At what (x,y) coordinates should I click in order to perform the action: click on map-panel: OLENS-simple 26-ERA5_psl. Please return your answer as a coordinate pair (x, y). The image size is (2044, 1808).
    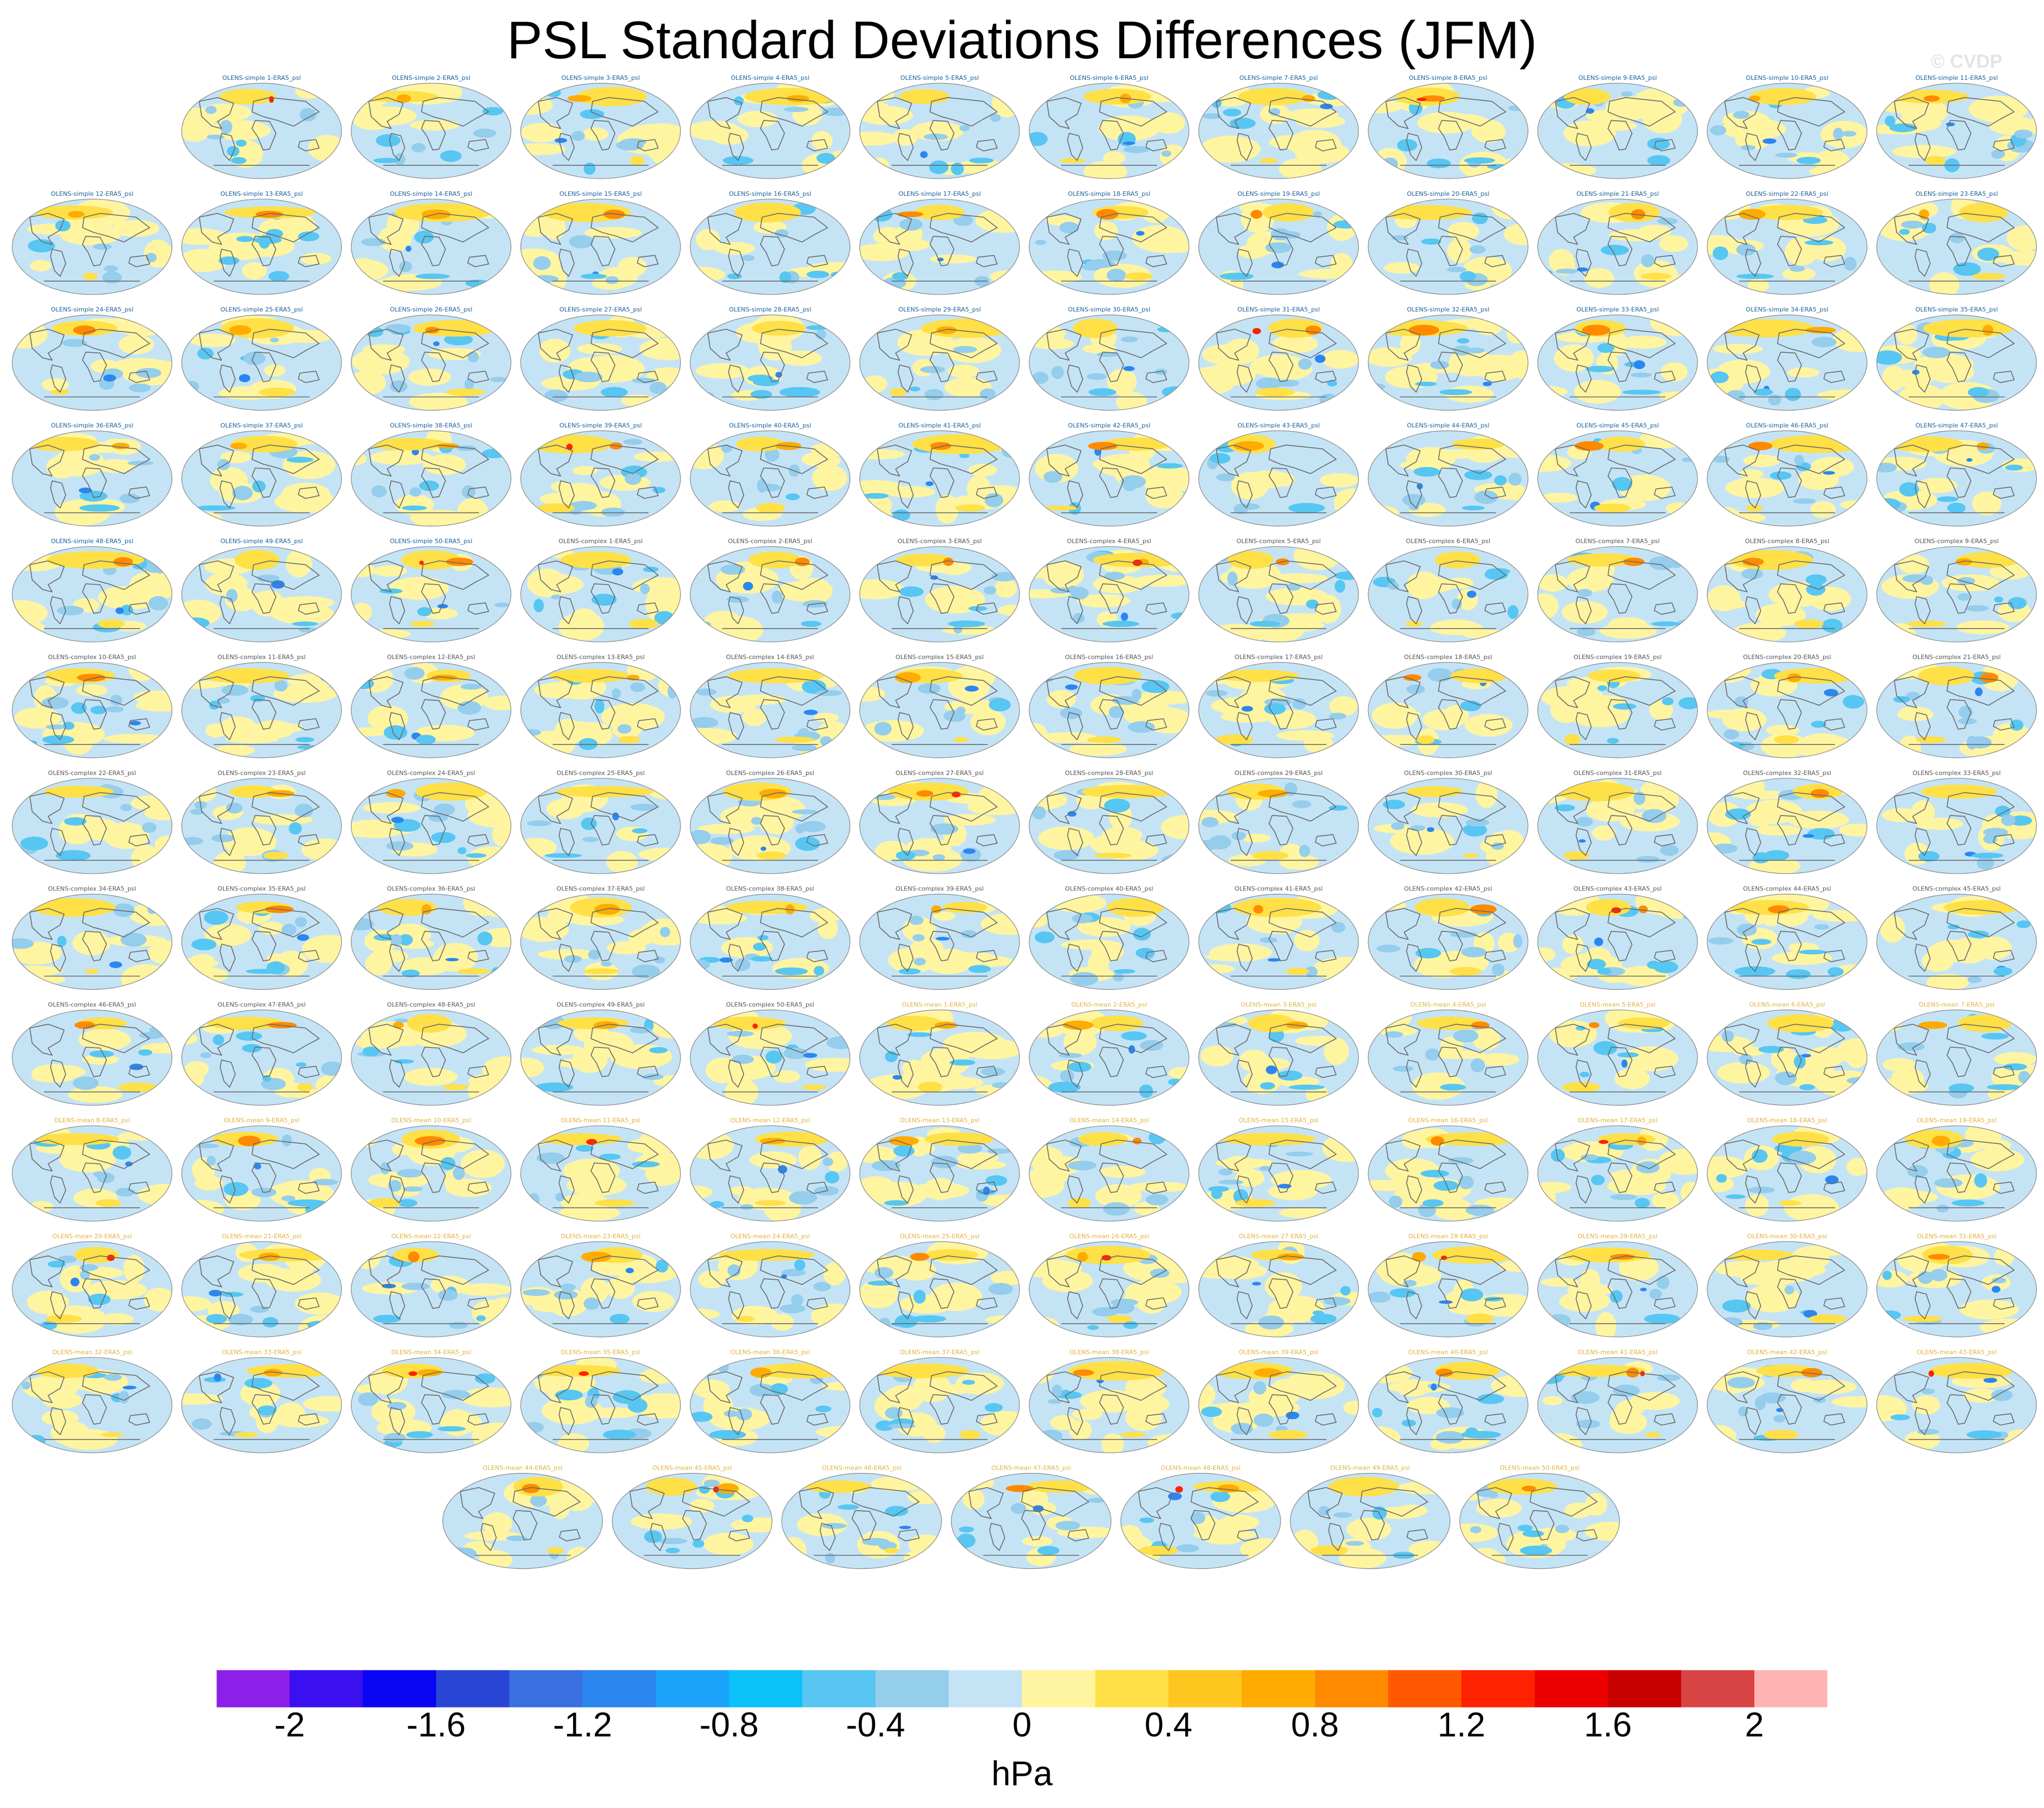
    Looking at the image, I should click on (432, 358).